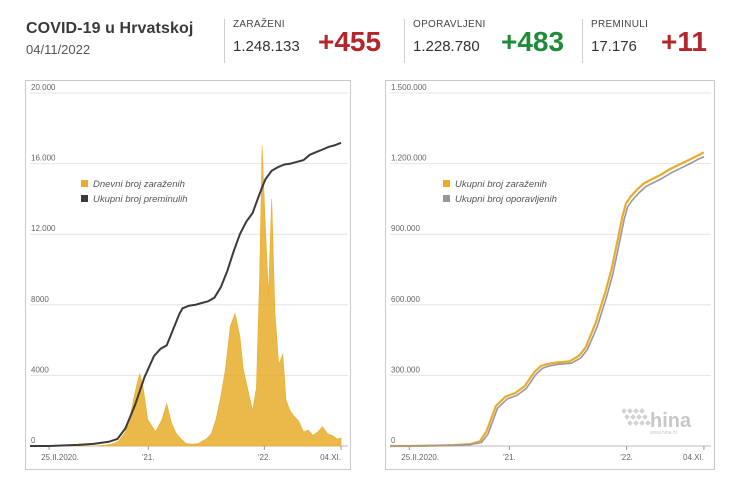 This screenshot has height=487, width=730. Describe the element at coordinates (409, 158) in the screenshot. I see `y-tick-label: 1.200.000` at that location.